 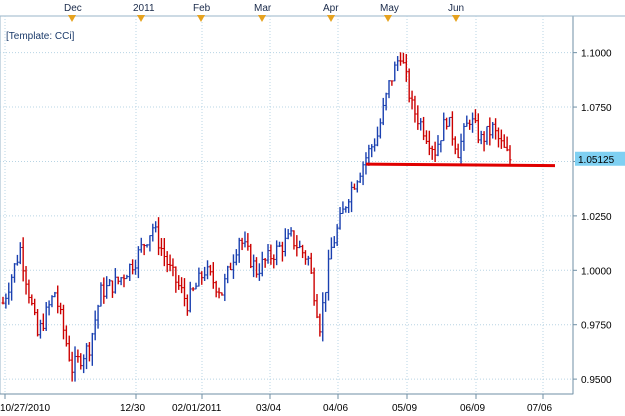 What do you see at coordinates (596, 380) in the screenshot?
I see `y-tick-label: 0.9500` at bounding box center [596, 380].